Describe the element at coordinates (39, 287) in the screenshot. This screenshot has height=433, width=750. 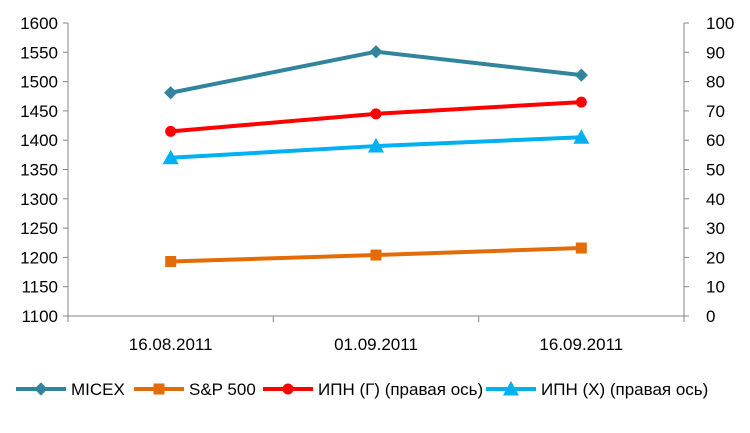
I see `left-axis-tick-label: 1150` at that location.